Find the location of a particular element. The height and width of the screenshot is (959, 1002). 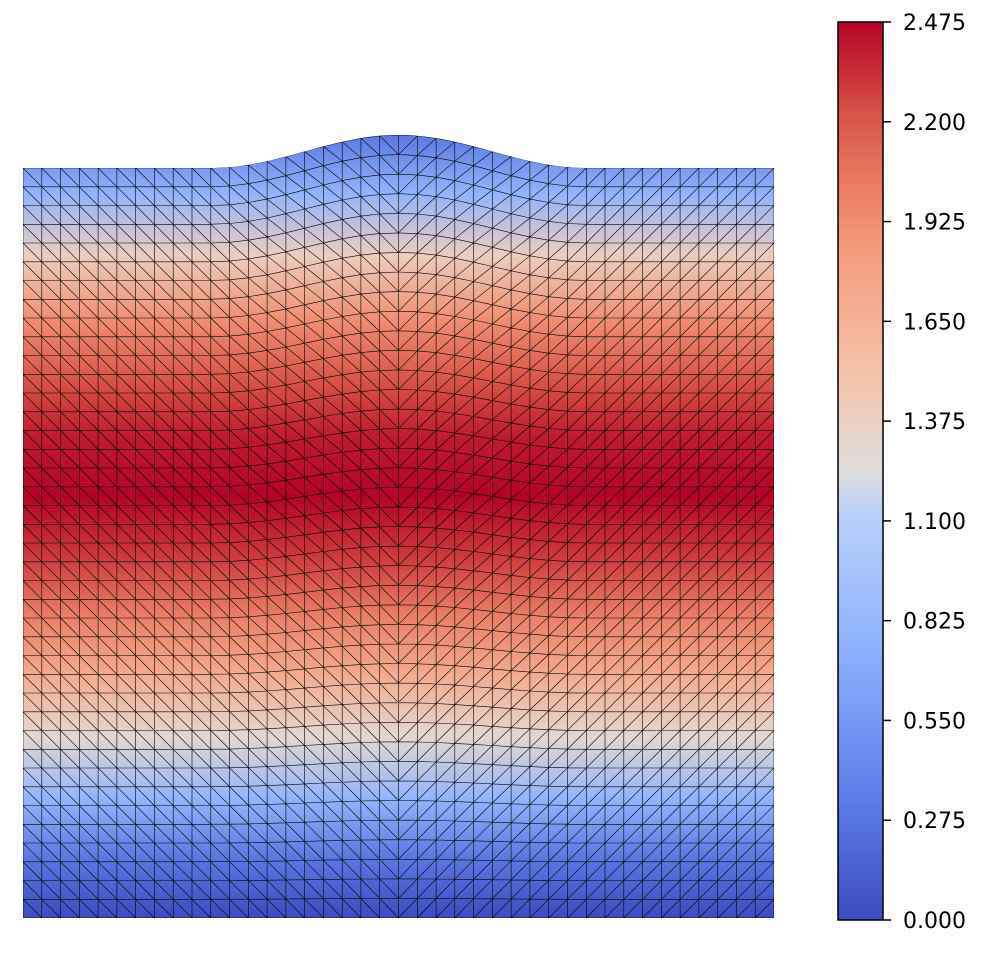

colorbar-tick-label: 0.550 is located at coordinates (934, 721).